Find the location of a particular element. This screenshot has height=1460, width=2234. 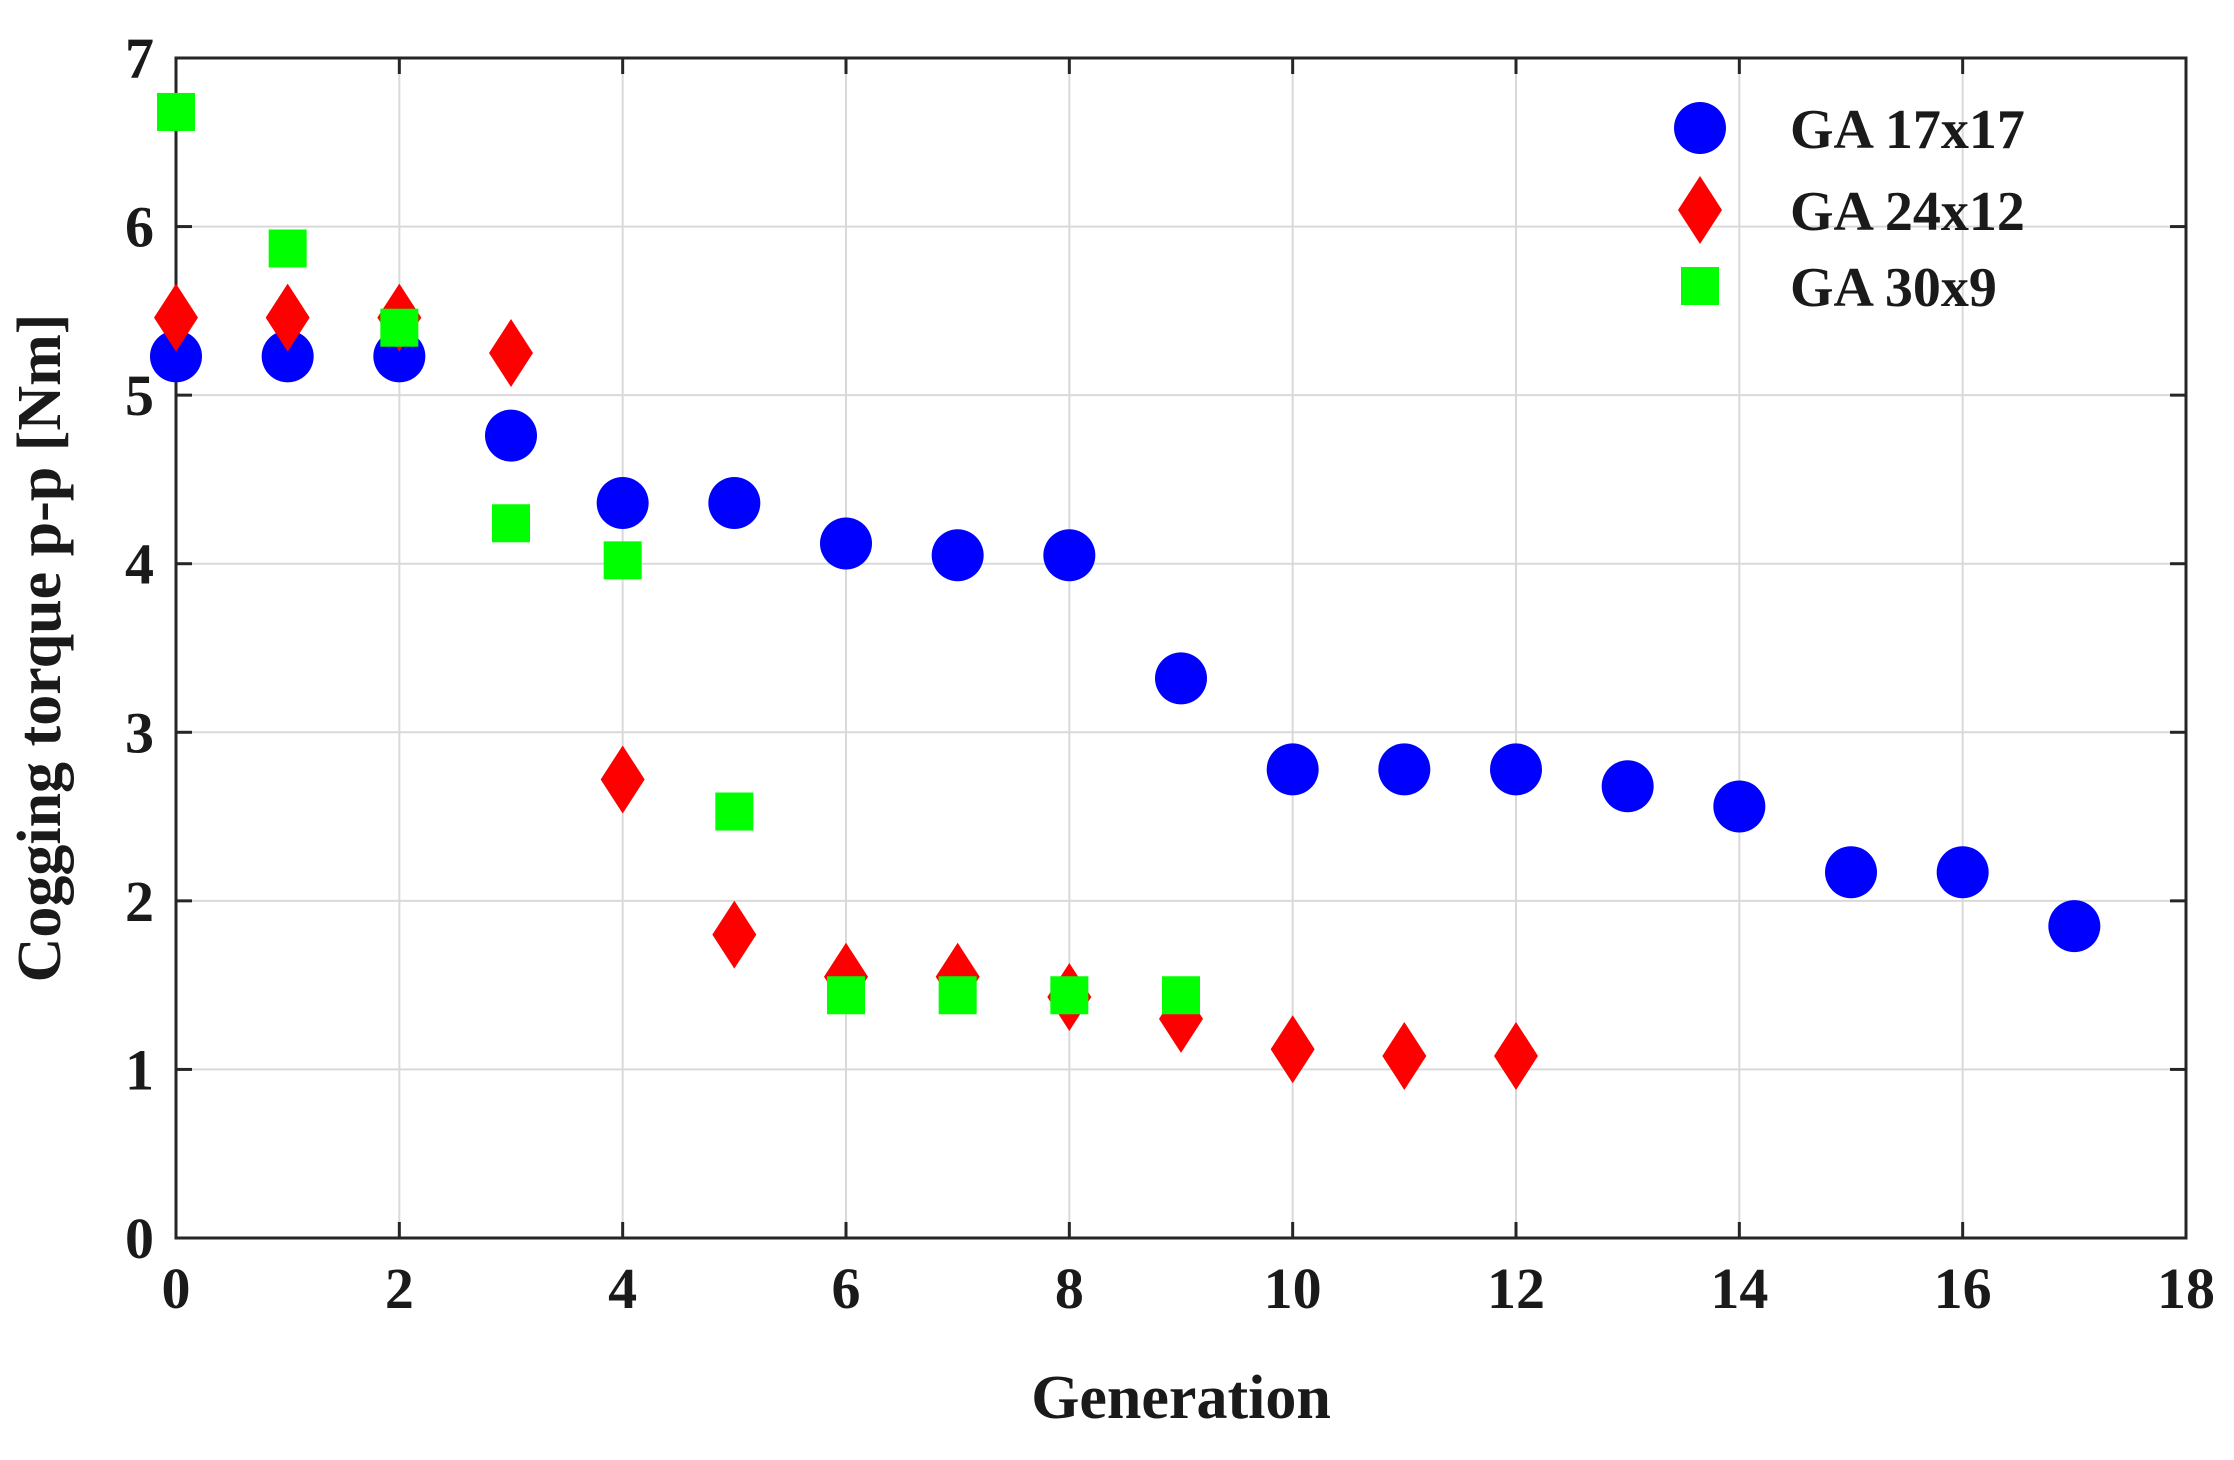

legend-diamond-marker is located at coordinates (1700, 210).